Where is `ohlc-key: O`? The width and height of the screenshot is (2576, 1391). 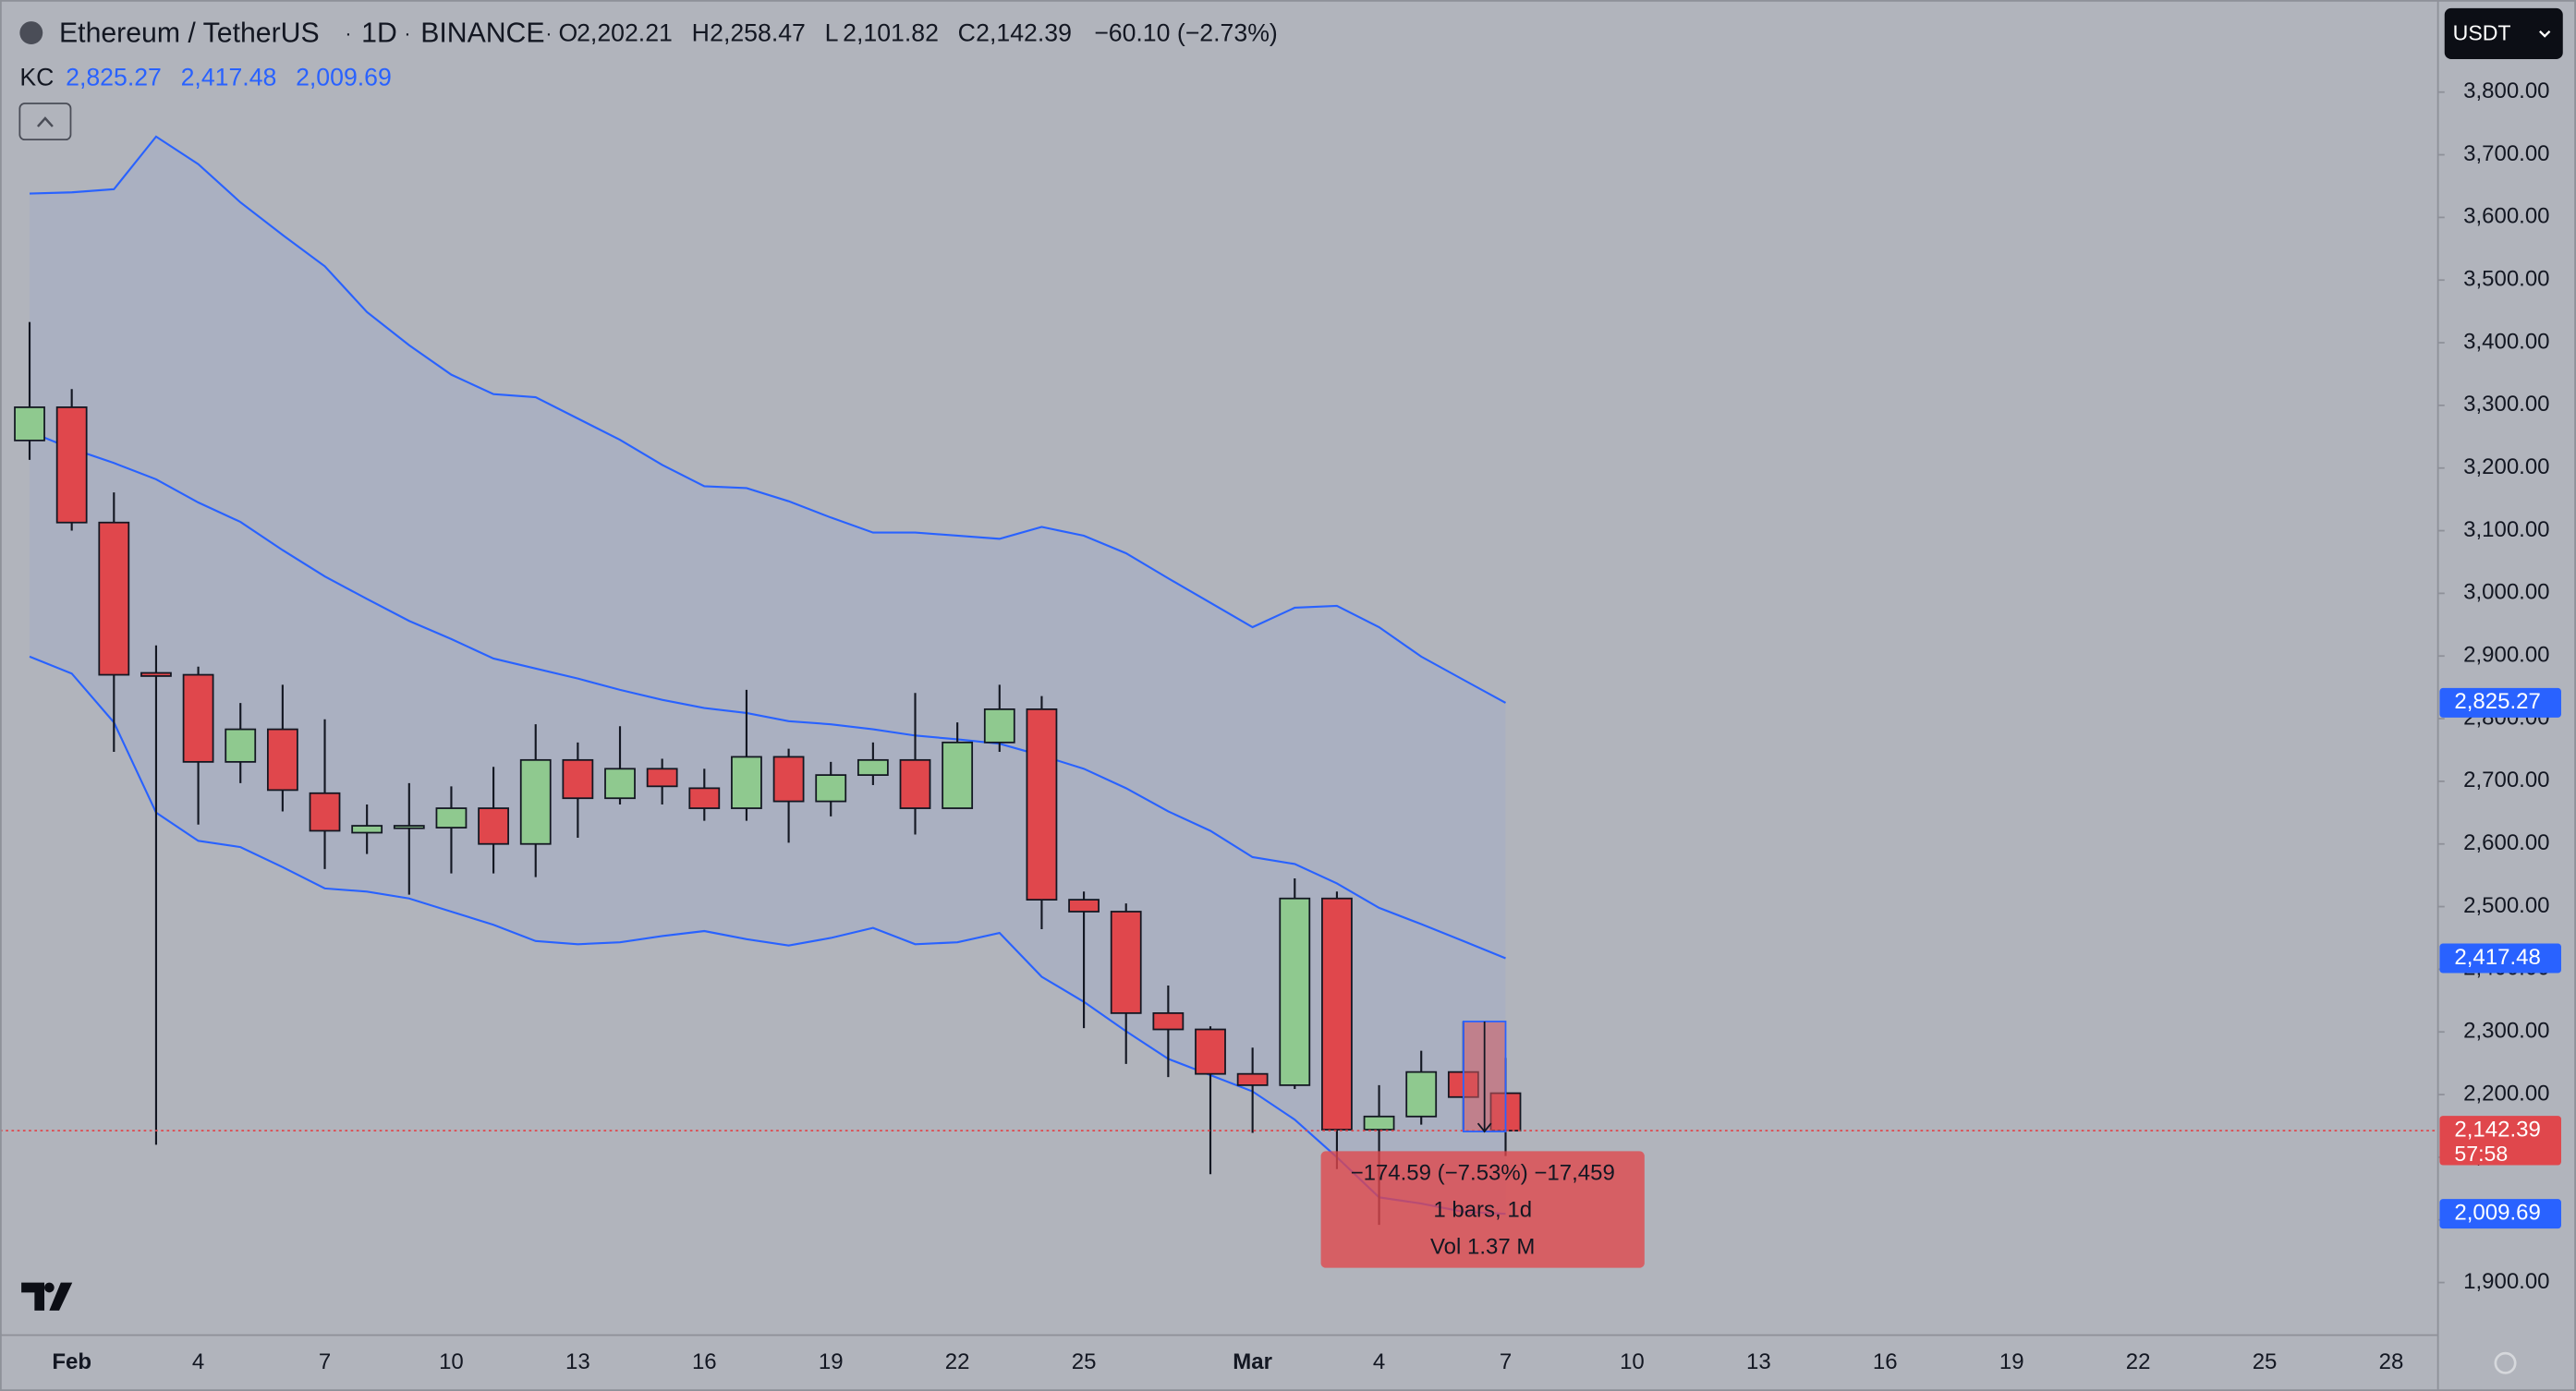
ohlc-key: O is located at coordinates (568, 32).